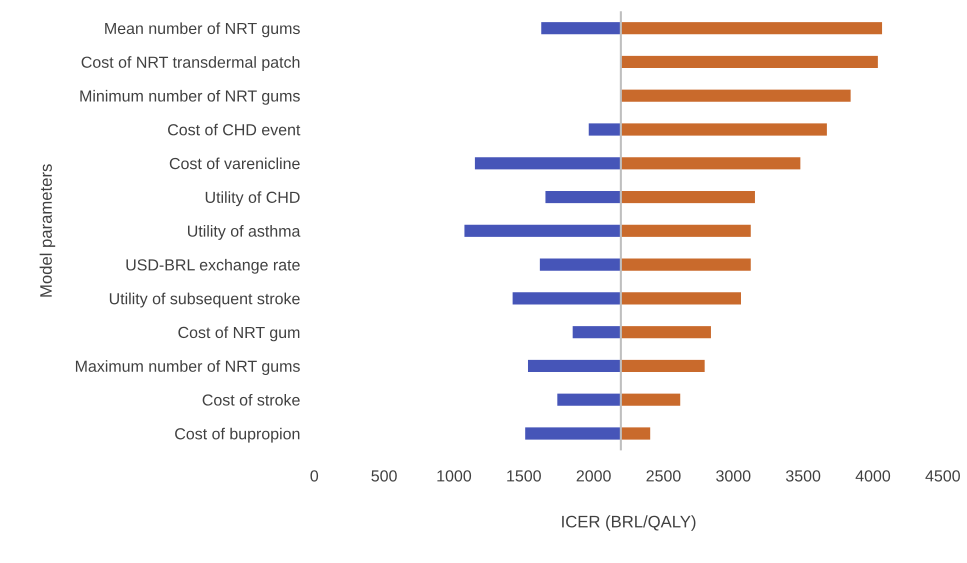 This screenshot has height=563, width=967. Describe the element at coordinates (253, 198) in the screenshot. I see `y-tick-label: Utility of CHD` at that location.